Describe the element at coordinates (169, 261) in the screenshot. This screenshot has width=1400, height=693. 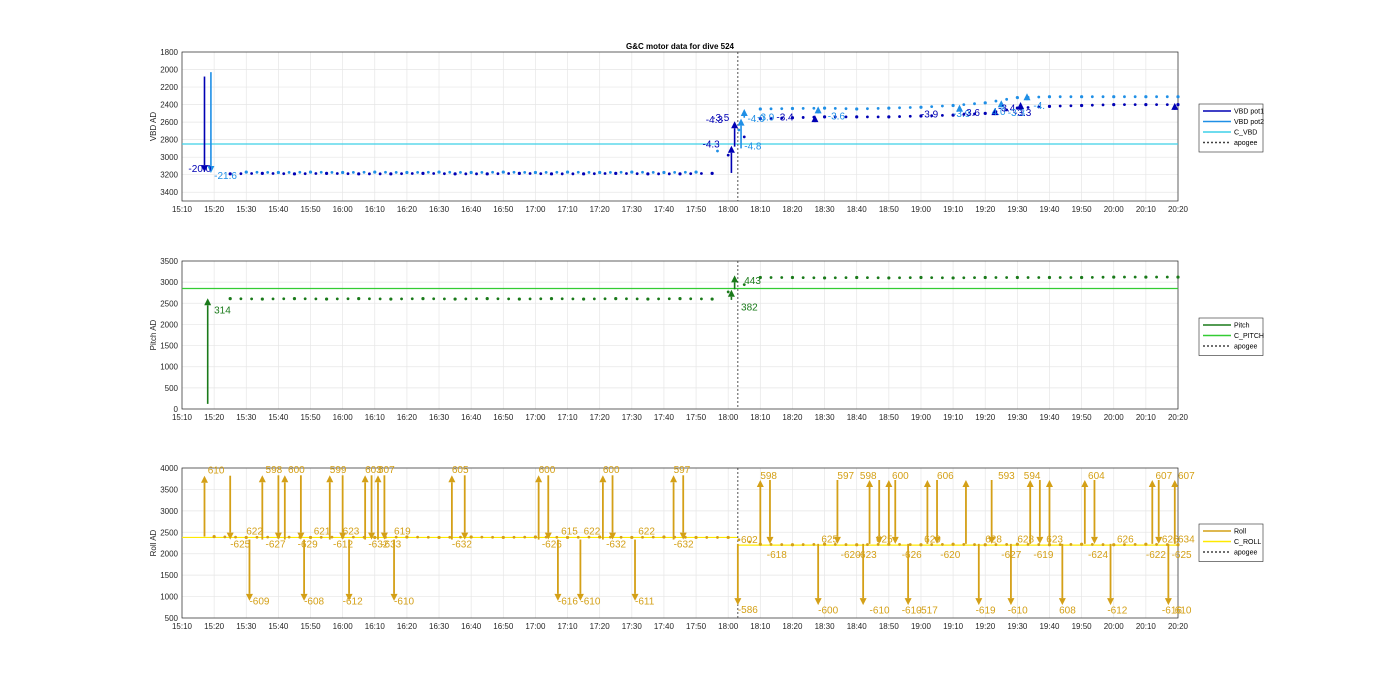
I see `y-tick-label: 3500` at that location.